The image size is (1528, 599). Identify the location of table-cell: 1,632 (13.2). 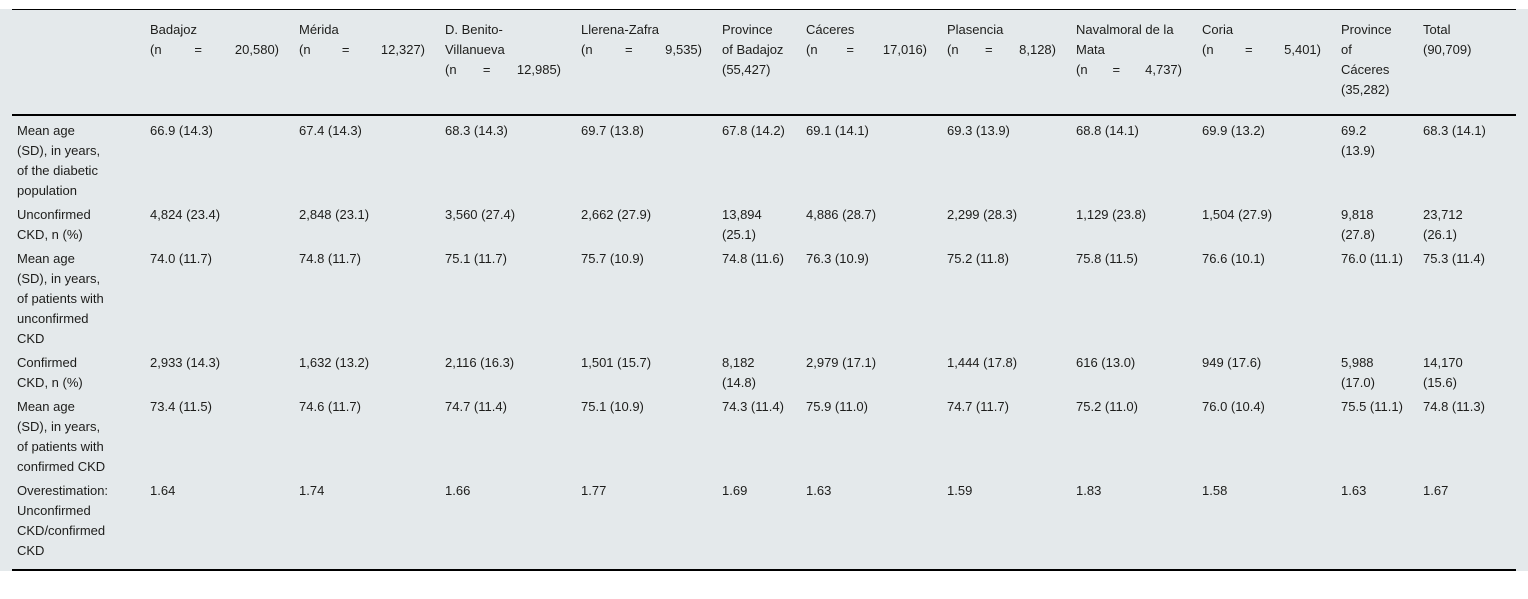
(334, 362).